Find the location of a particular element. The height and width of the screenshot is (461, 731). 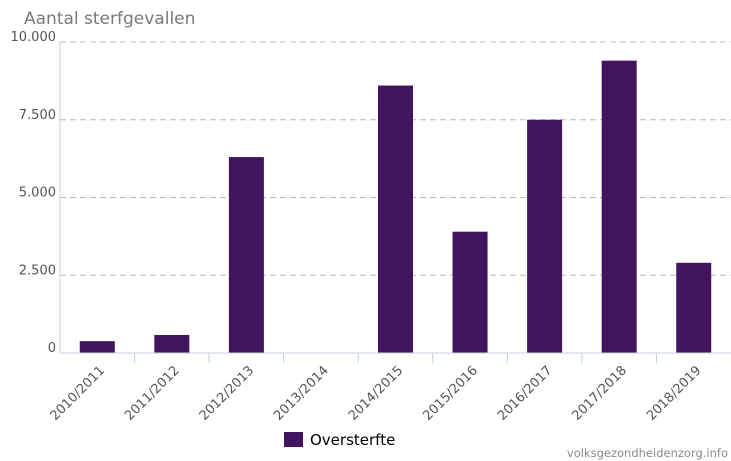

bar-2015-2016 is located at coordinates (470, 292).